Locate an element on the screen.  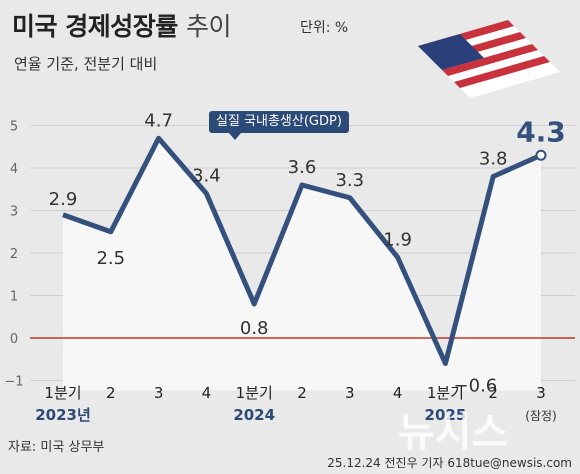
year-label: 2023년 is located at coordinates (63, 415).